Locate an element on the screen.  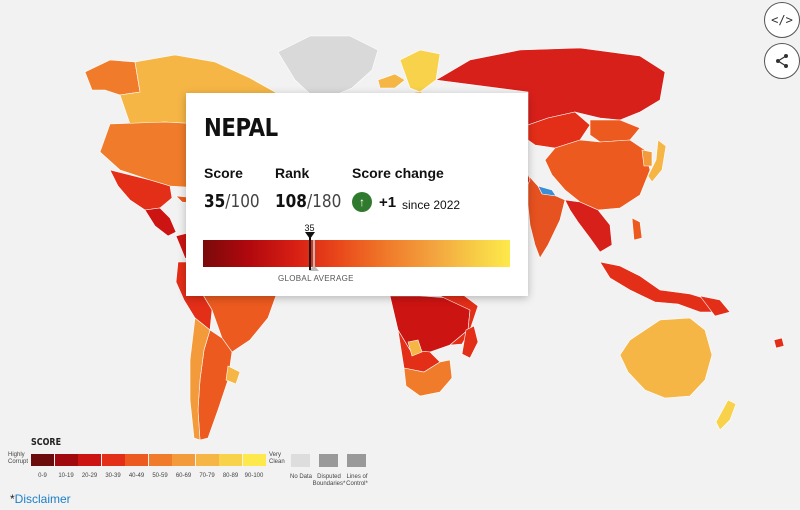
country-madagascar is located at coordinates (470, 342).